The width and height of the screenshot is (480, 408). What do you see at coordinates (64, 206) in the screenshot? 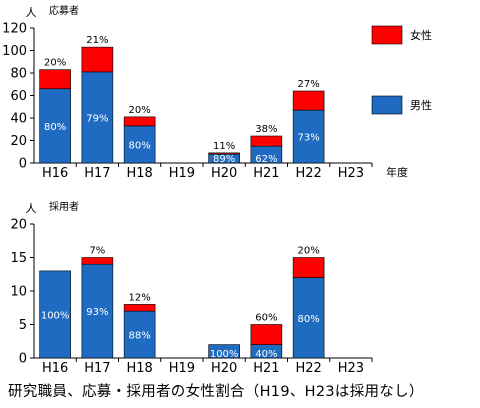
I see `hires-chart-title: 採用者` at bounding box center [64, 206].